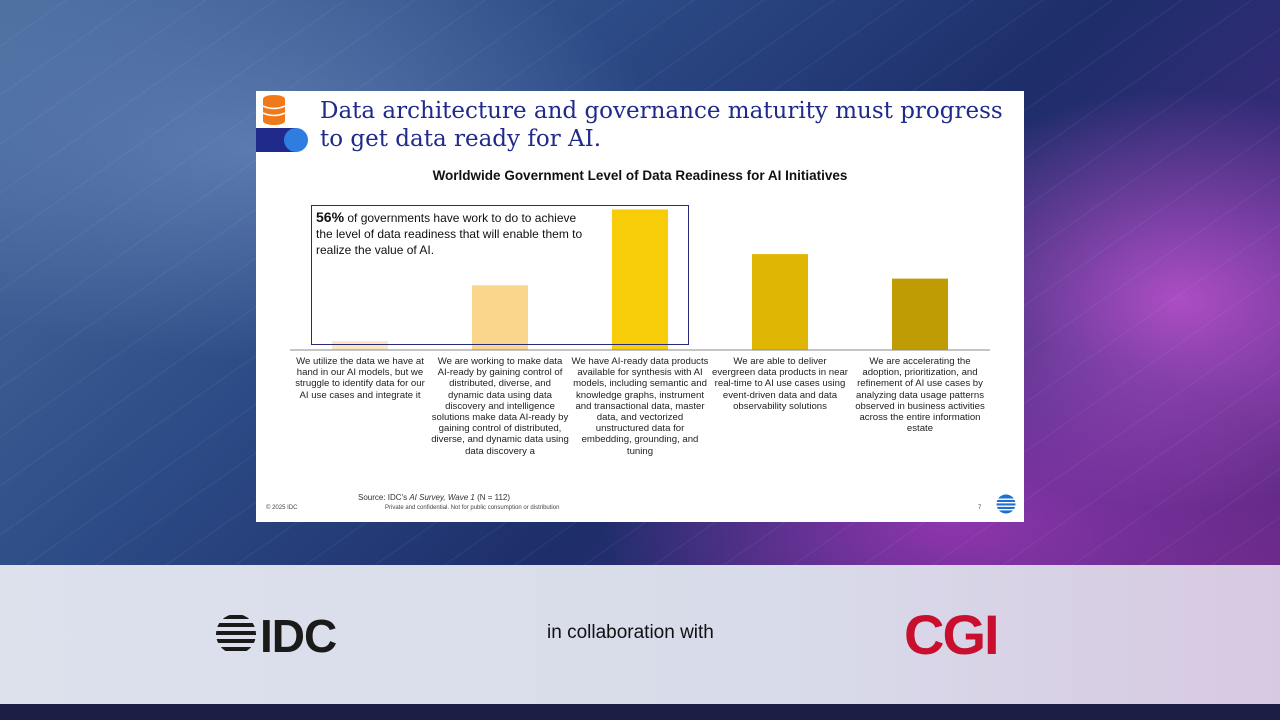 This screenshot has width=1280, height=720. Describe the element at coordinates (1006, 504) in the screenshot. I see `idc-globe-icon` at that location.